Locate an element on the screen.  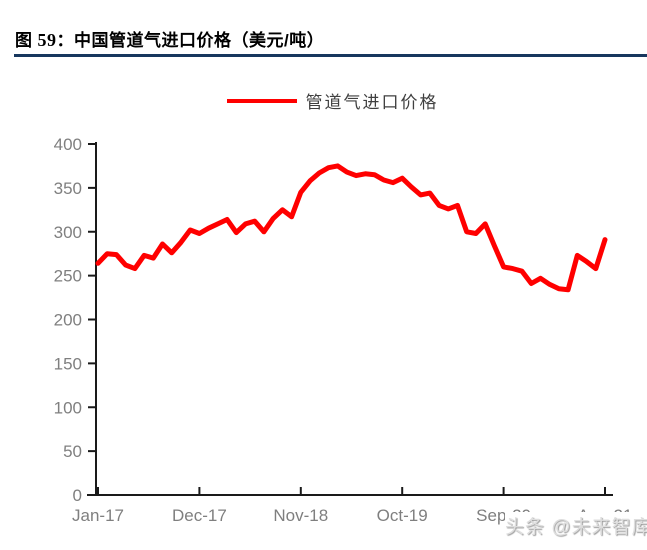
legend-line-swatch is located at coordinates (261, 100).